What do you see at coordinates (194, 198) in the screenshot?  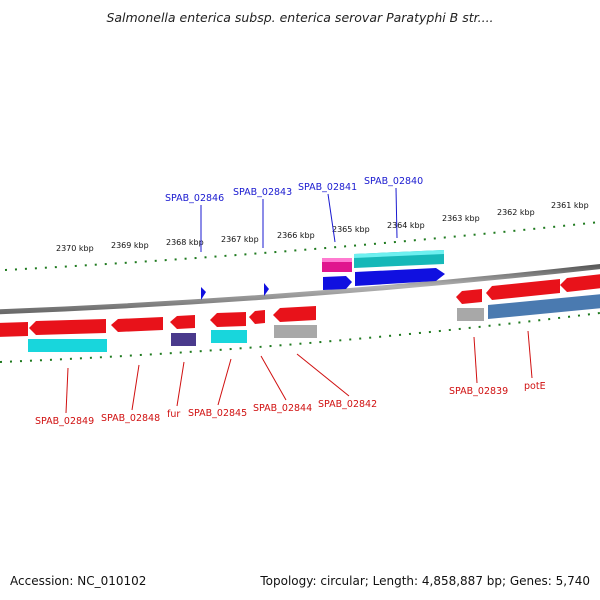 I see `gene-label-top: SPAB_02846` at bounding box center [194, 198].